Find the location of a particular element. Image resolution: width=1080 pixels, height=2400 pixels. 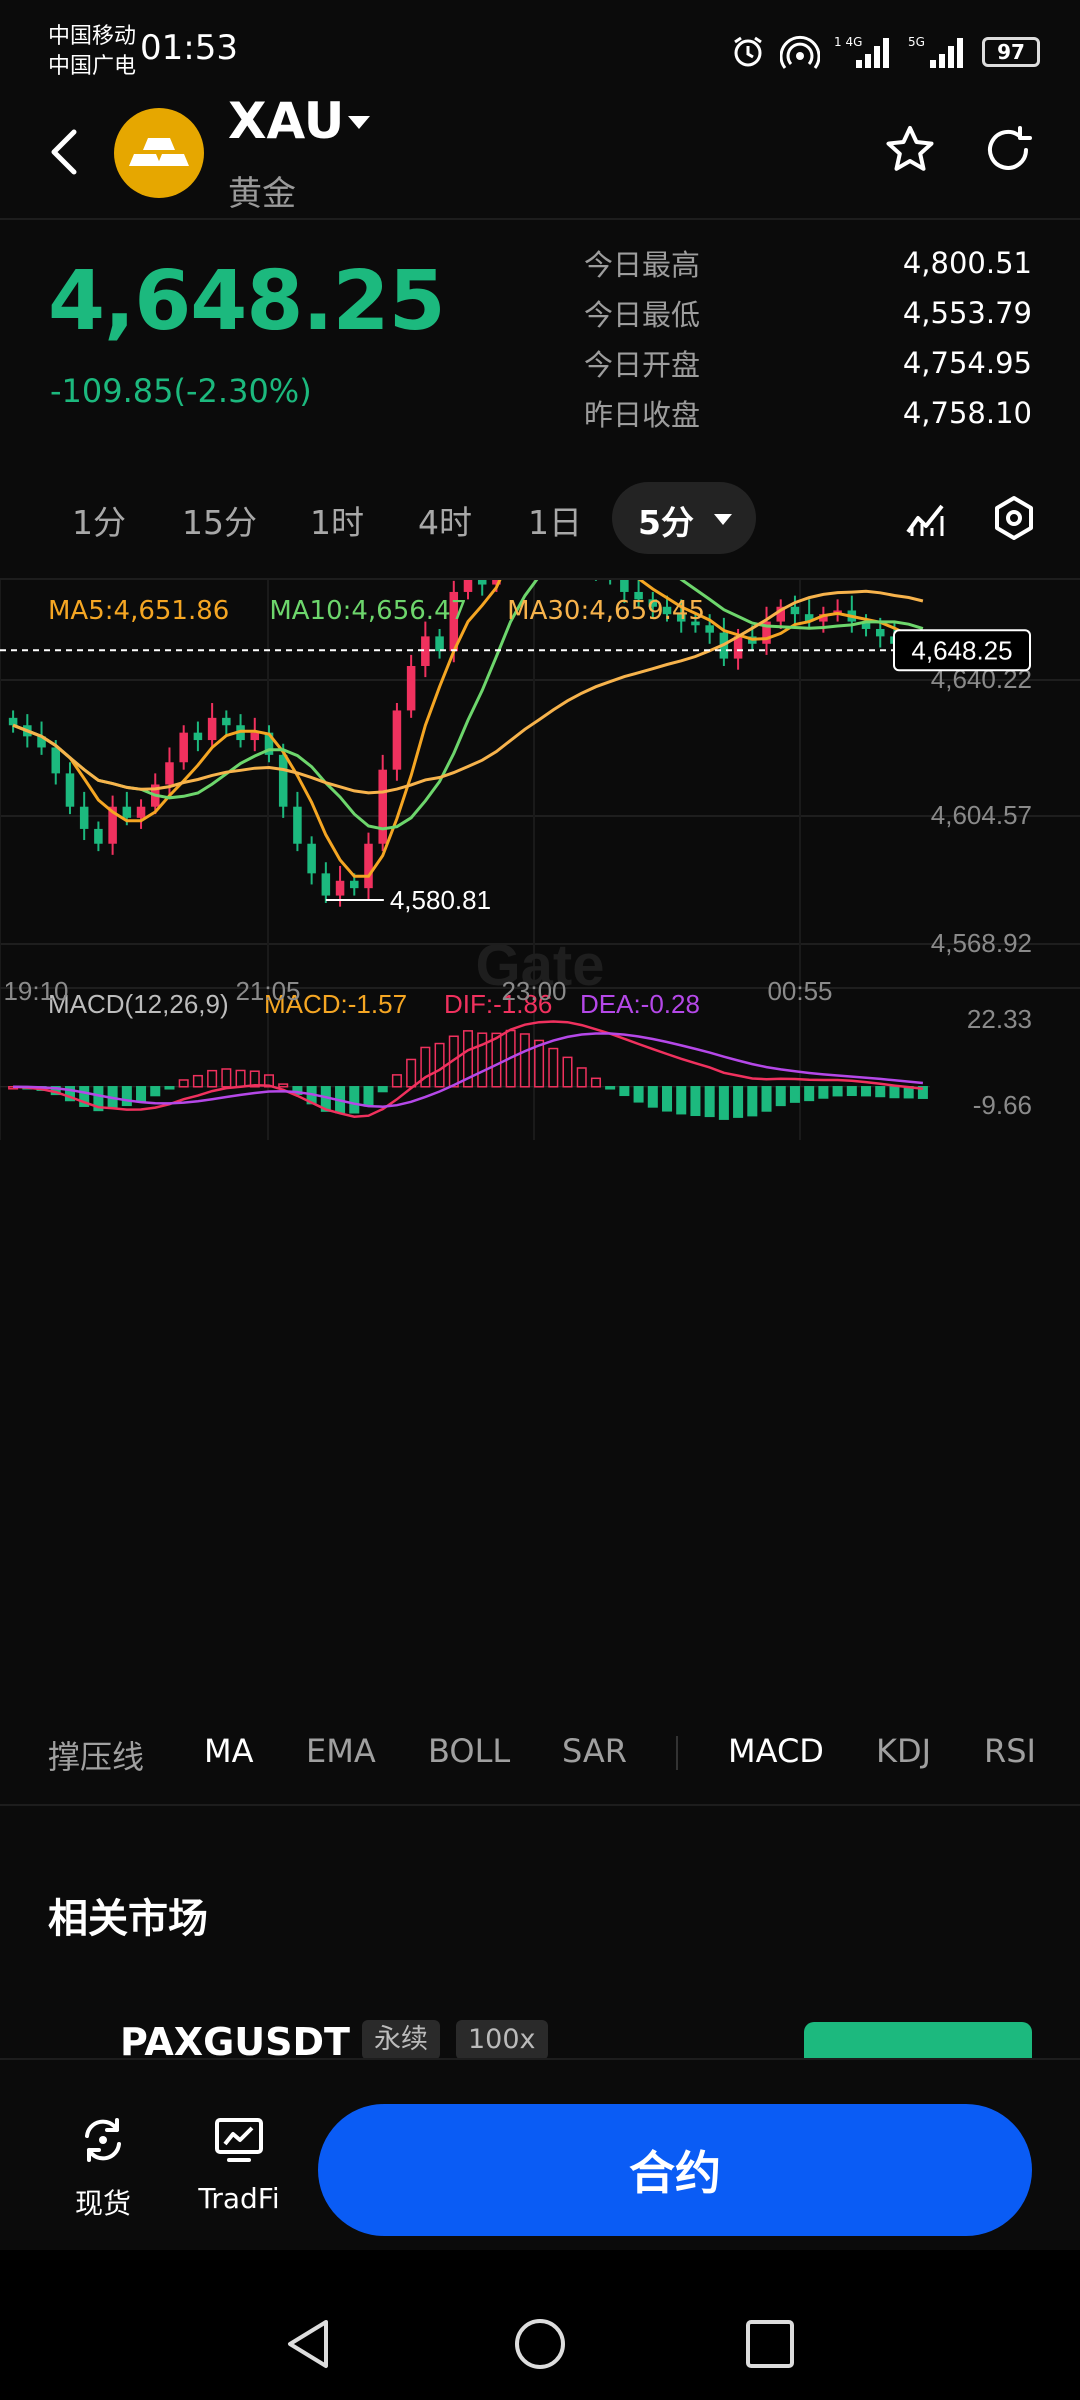

refresh-icon is located at coordinates (1008, 150).